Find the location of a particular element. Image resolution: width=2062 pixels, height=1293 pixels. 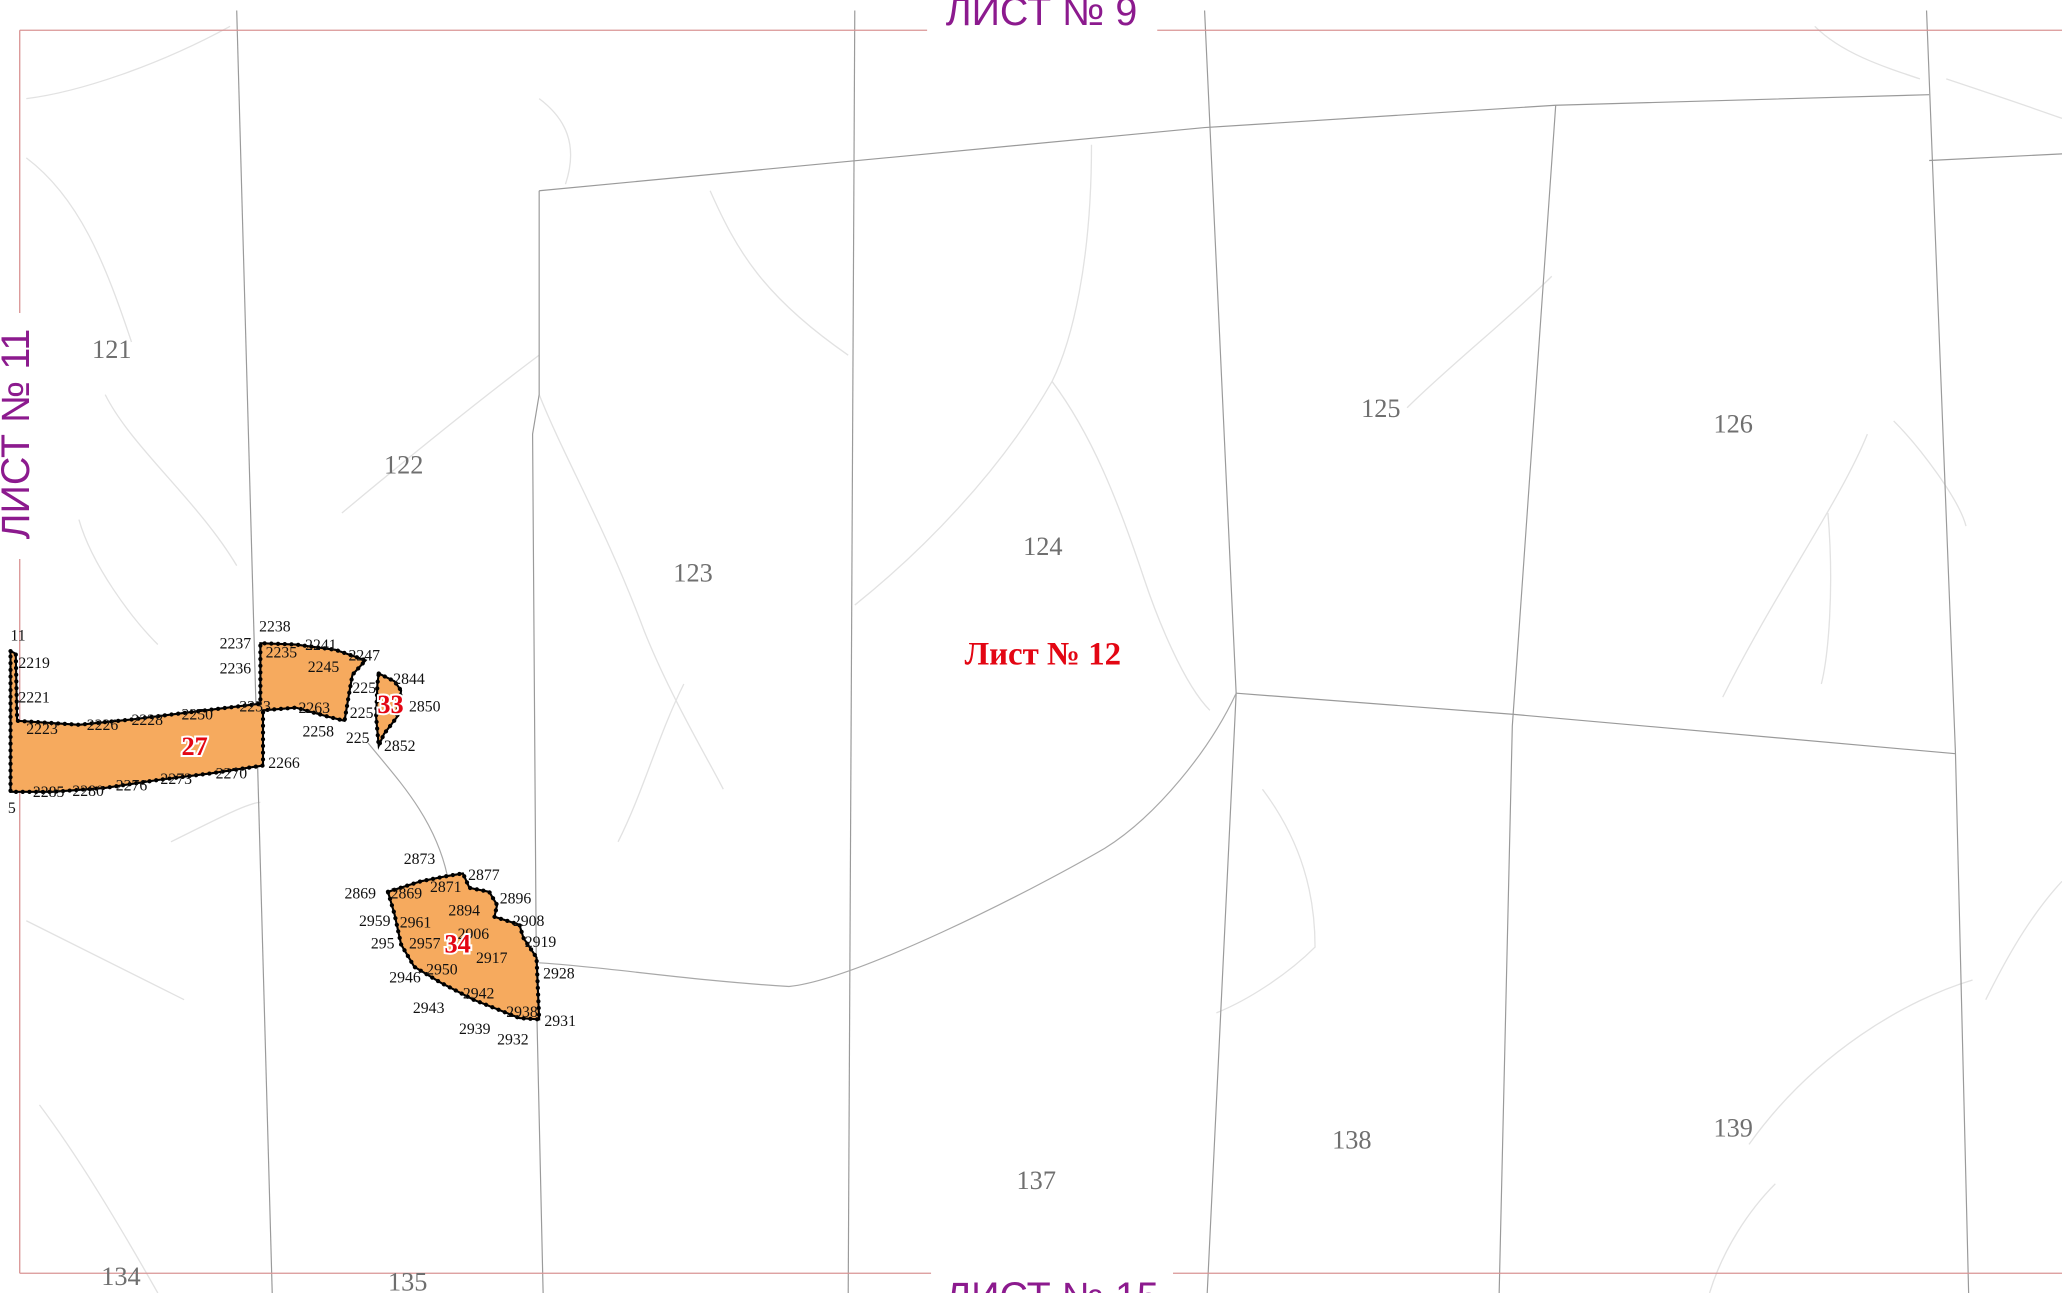

road-lines is located at coordinates (802, 840).